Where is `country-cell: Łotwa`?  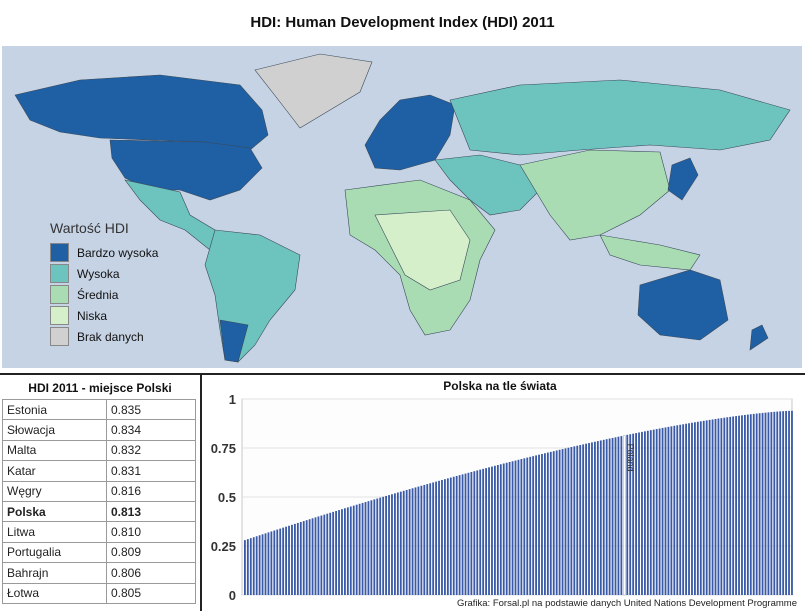
country-cell: Łotwa is located at coordinates (54, 593).